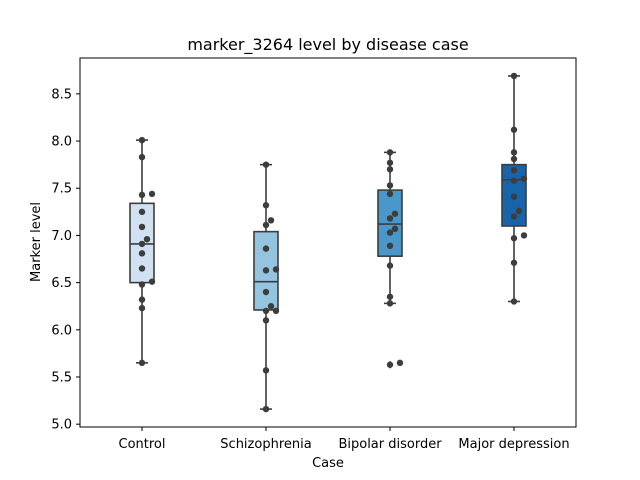 The image size is (640, 480). I want to click on x-tick-label: Major depression, so click(513, 444).